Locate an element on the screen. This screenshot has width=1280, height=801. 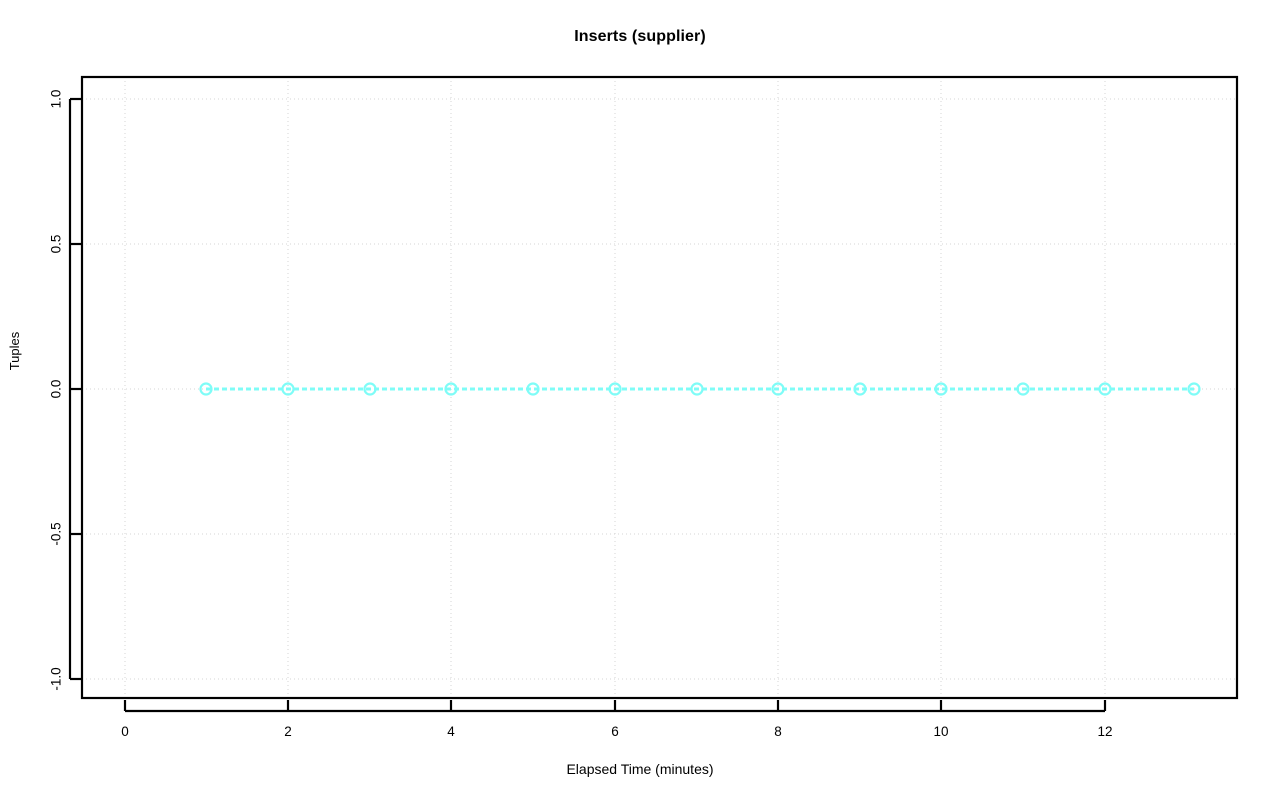
y-tick-label: -1.0 is located at coordinates (56, 678).